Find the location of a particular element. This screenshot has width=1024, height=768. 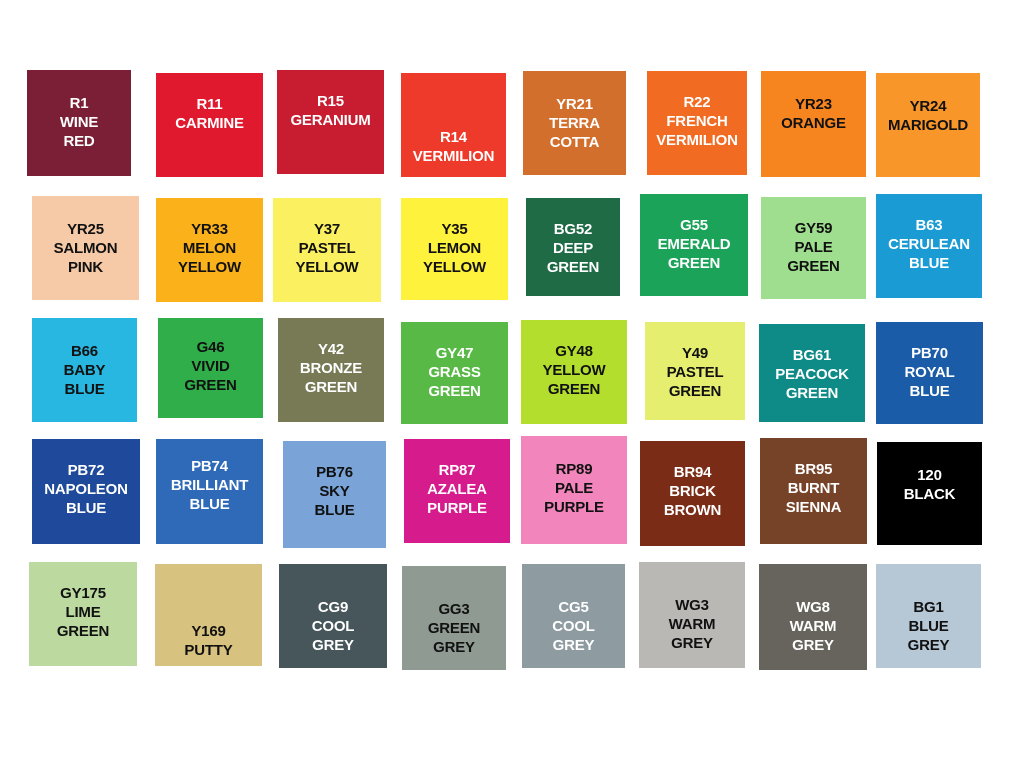

swatch-code: PB70 is located at coordinates (929, 353).